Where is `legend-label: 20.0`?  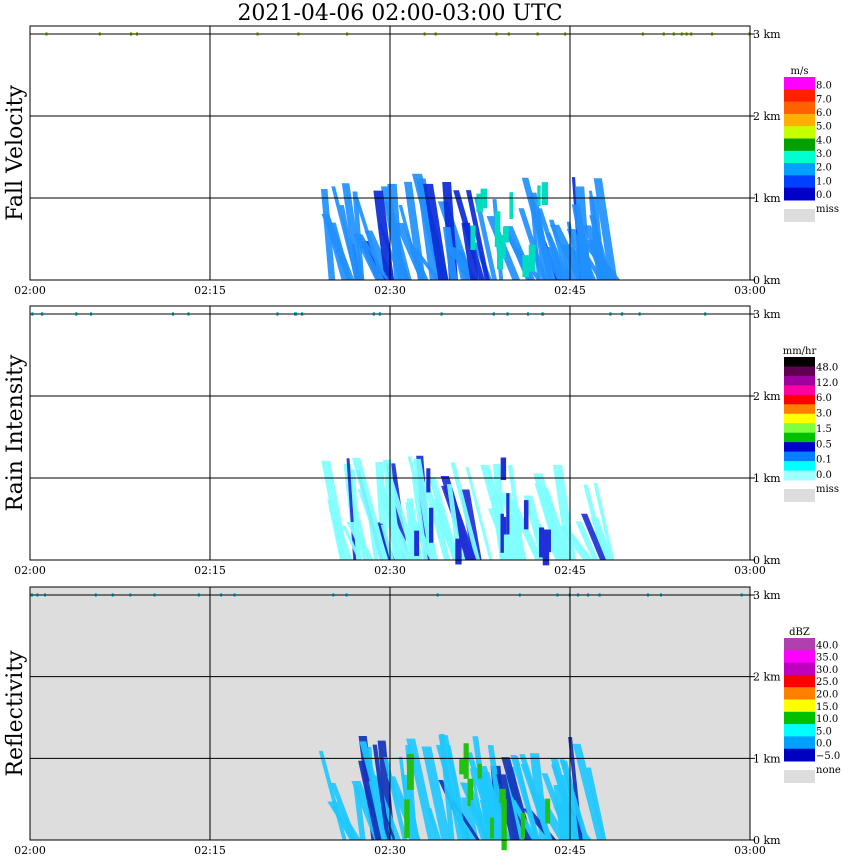 legend-label: 20.0 is located at coordinates (827, 695).